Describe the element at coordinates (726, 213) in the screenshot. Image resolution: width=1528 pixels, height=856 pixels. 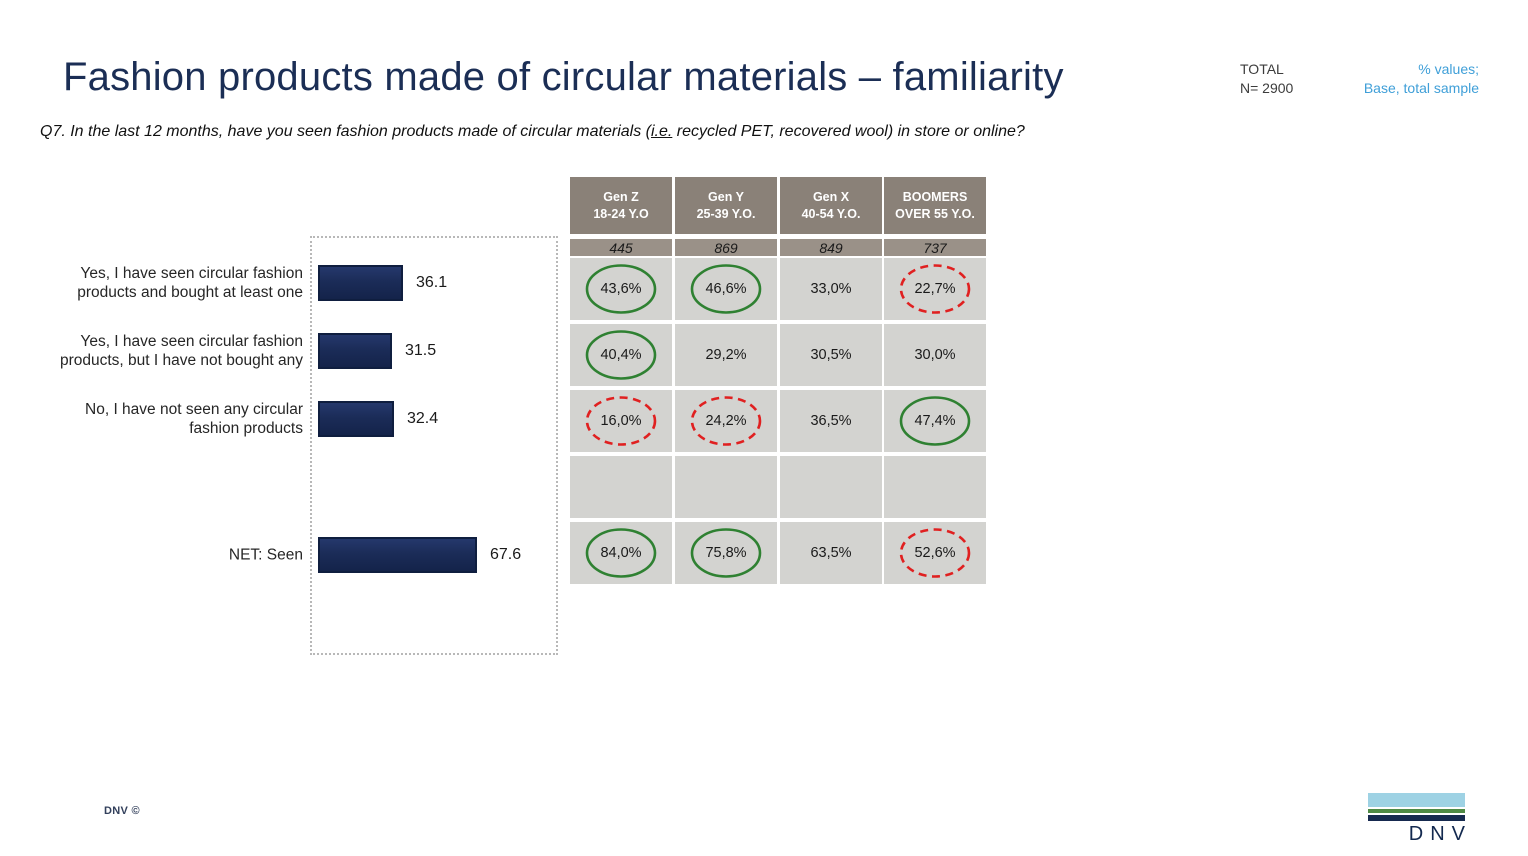
I see `table-header-line: 25-39 Y.O.` at that location.